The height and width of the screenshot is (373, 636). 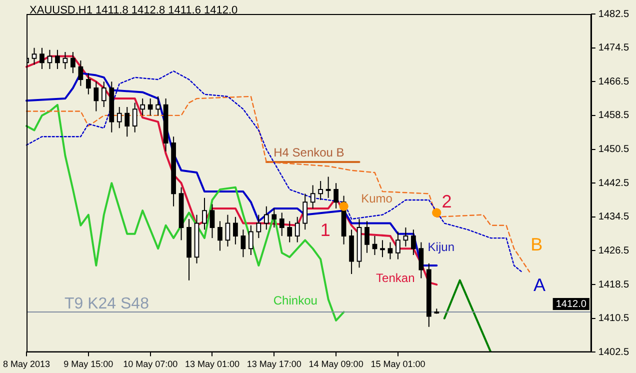 What do you see at coordinates (614, 183) in the screenshot?
I see `y-tick-label: 1442.5` at bounding box center [614, 183].